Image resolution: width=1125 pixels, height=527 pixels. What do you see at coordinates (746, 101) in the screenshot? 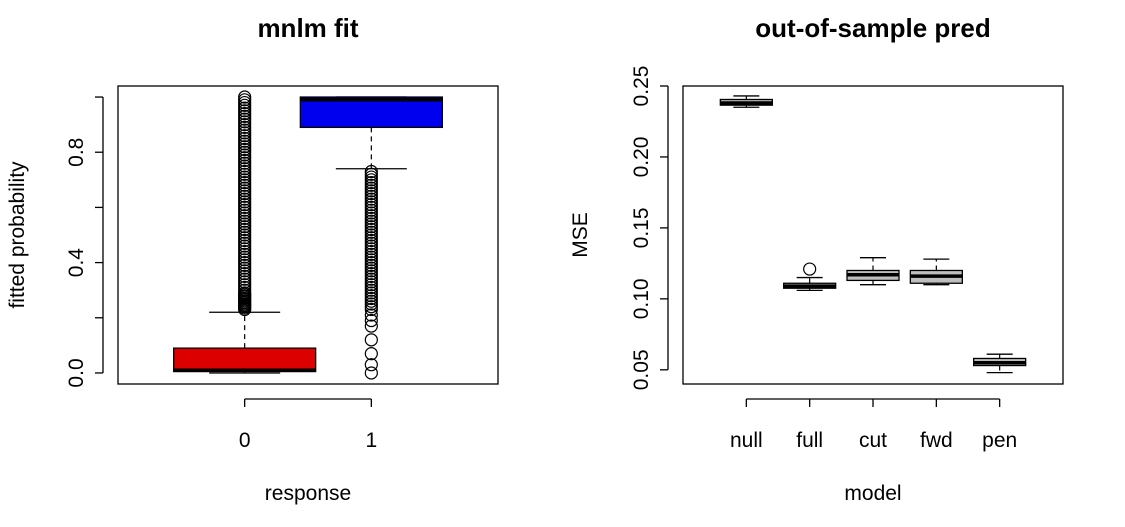
I see `box-null` at bounding box center [746, 101].